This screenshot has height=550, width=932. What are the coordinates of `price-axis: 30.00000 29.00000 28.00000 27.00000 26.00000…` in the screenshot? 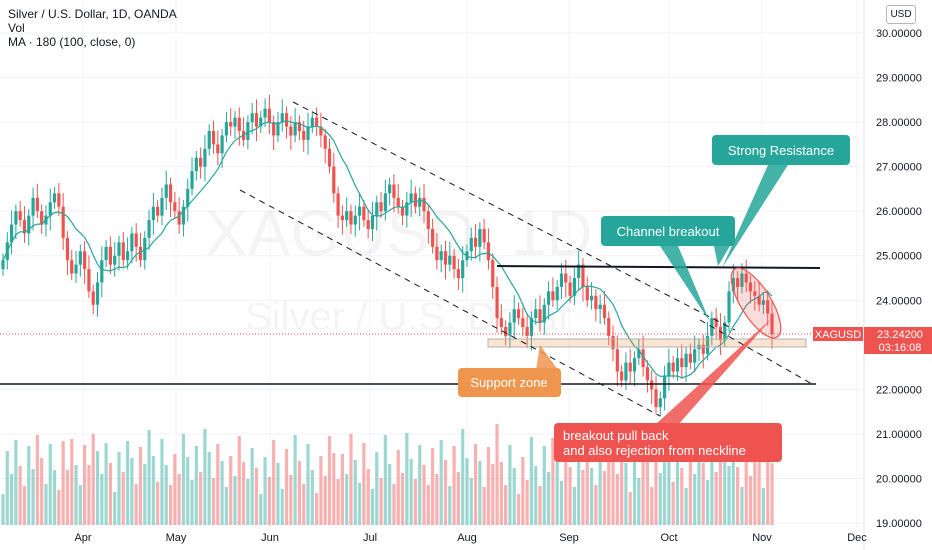 It's located at (899, 279).